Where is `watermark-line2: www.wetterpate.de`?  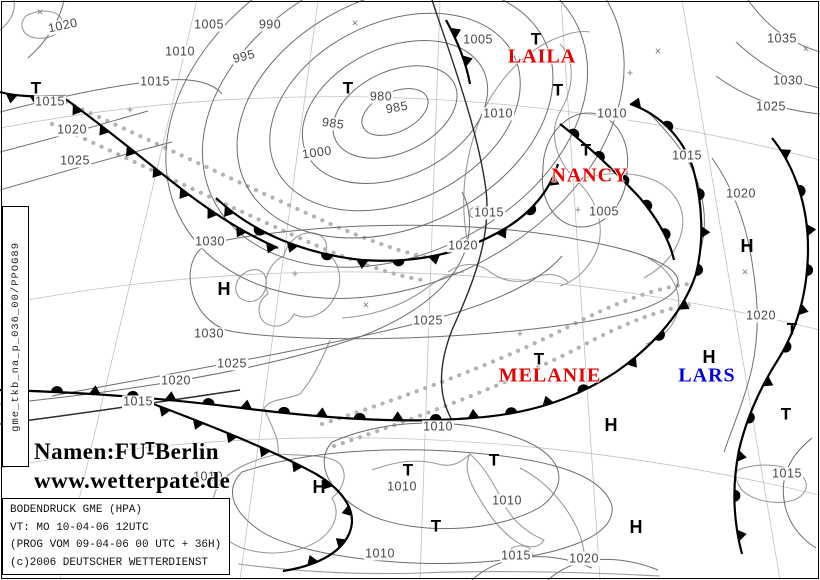 watermark-line2: www.wetterpate.de is located at coordinates (132, 481).